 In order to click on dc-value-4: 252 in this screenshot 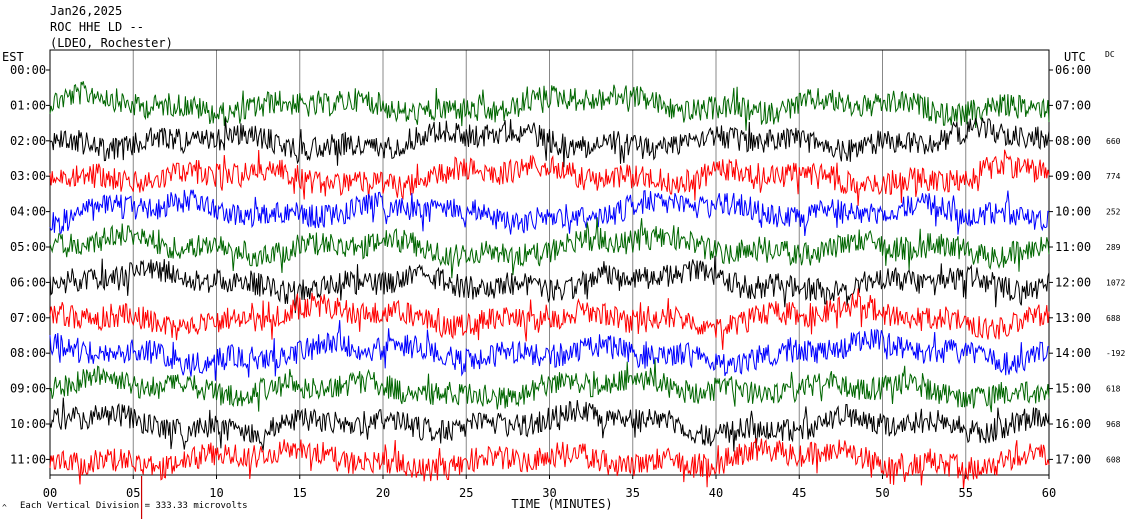, I will do `click(1113, 212)`.